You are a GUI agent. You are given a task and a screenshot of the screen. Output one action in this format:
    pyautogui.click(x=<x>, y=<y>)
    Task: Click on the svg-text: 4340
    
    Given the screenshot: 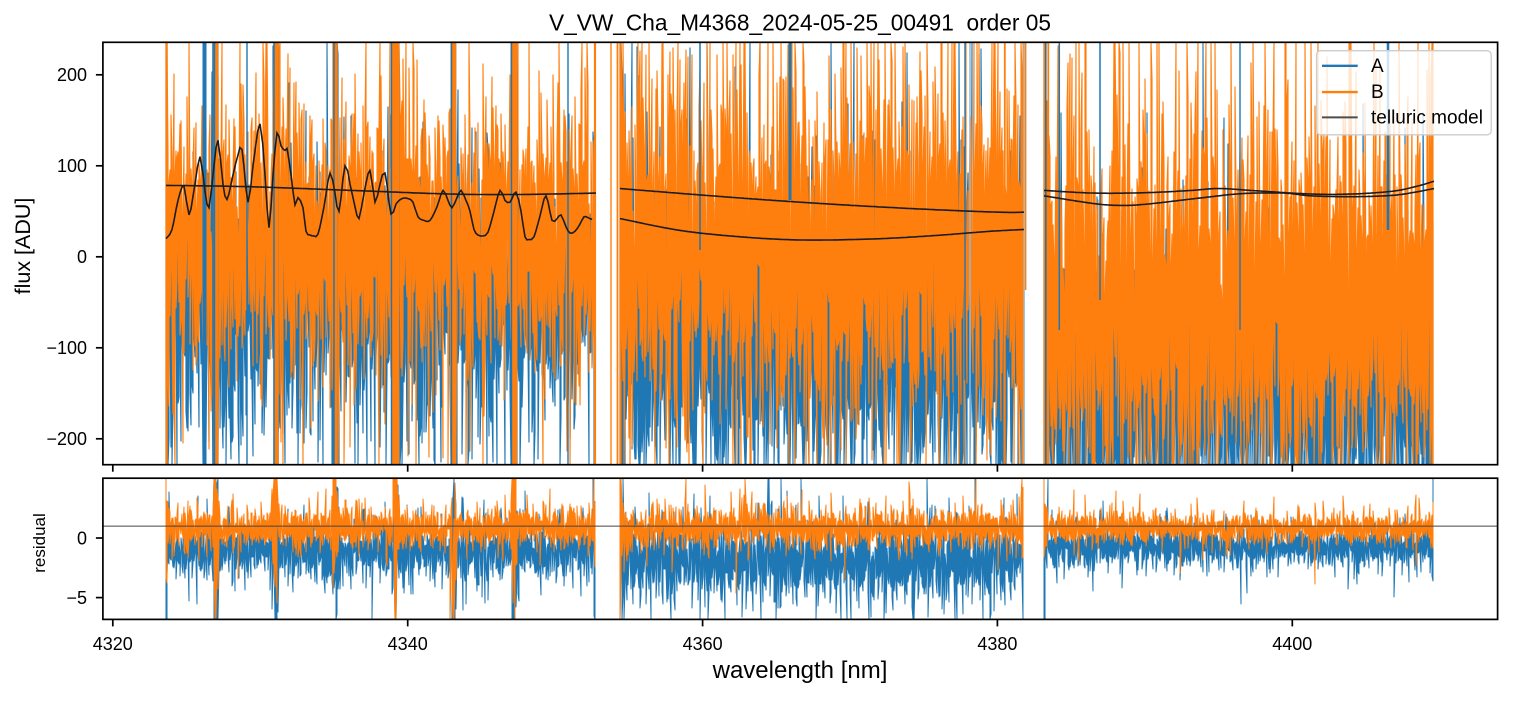 What is the action you would take?
    pyautogui.click(x=408, y=644)
    